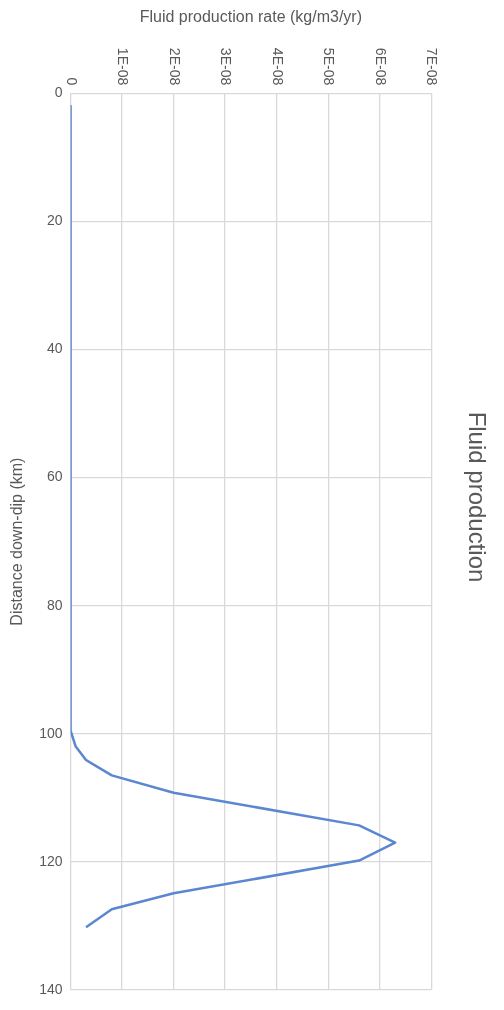 Image resolution: width=504 pixels, height=1010 pixels. What do you see at coordinates (54, 348) in the screenshot?
I see `y-tick-label: 40` at bounding box center [54, 348].